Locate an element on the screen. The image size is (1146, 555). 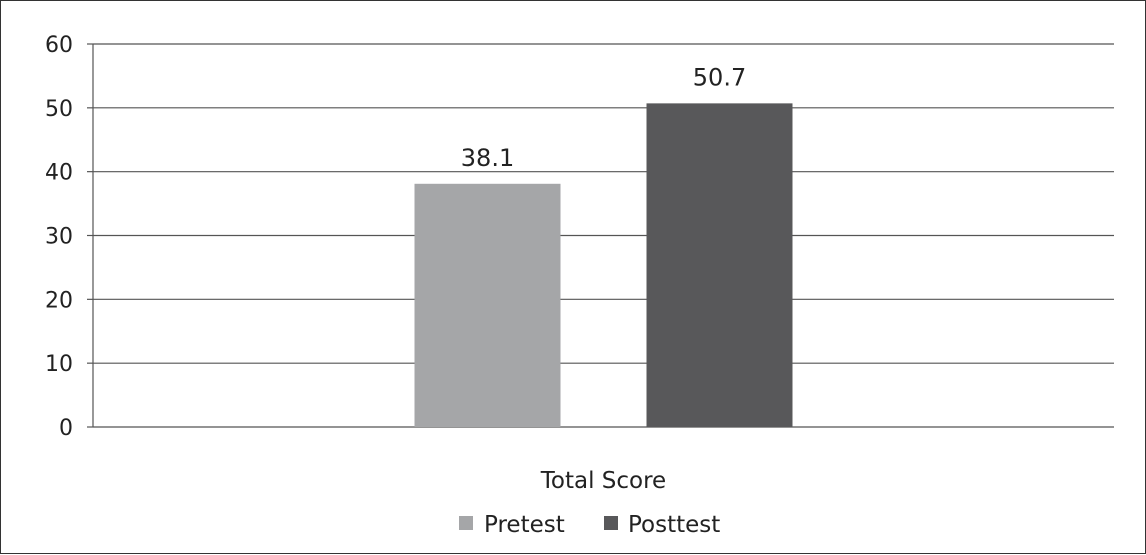
legend-swatch-pretest is located at coordinates (466, 523).